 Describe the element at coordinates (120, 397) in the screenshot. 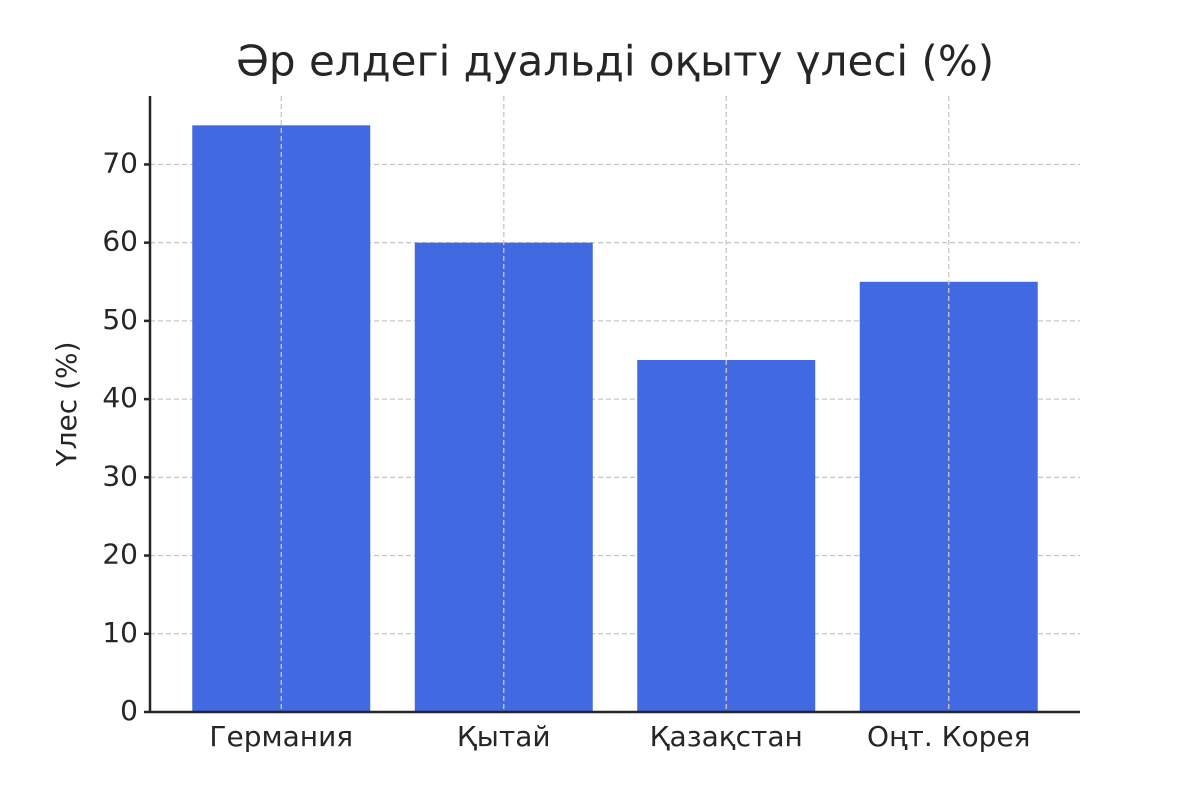

I see `y-tick-label: 40` at that location.